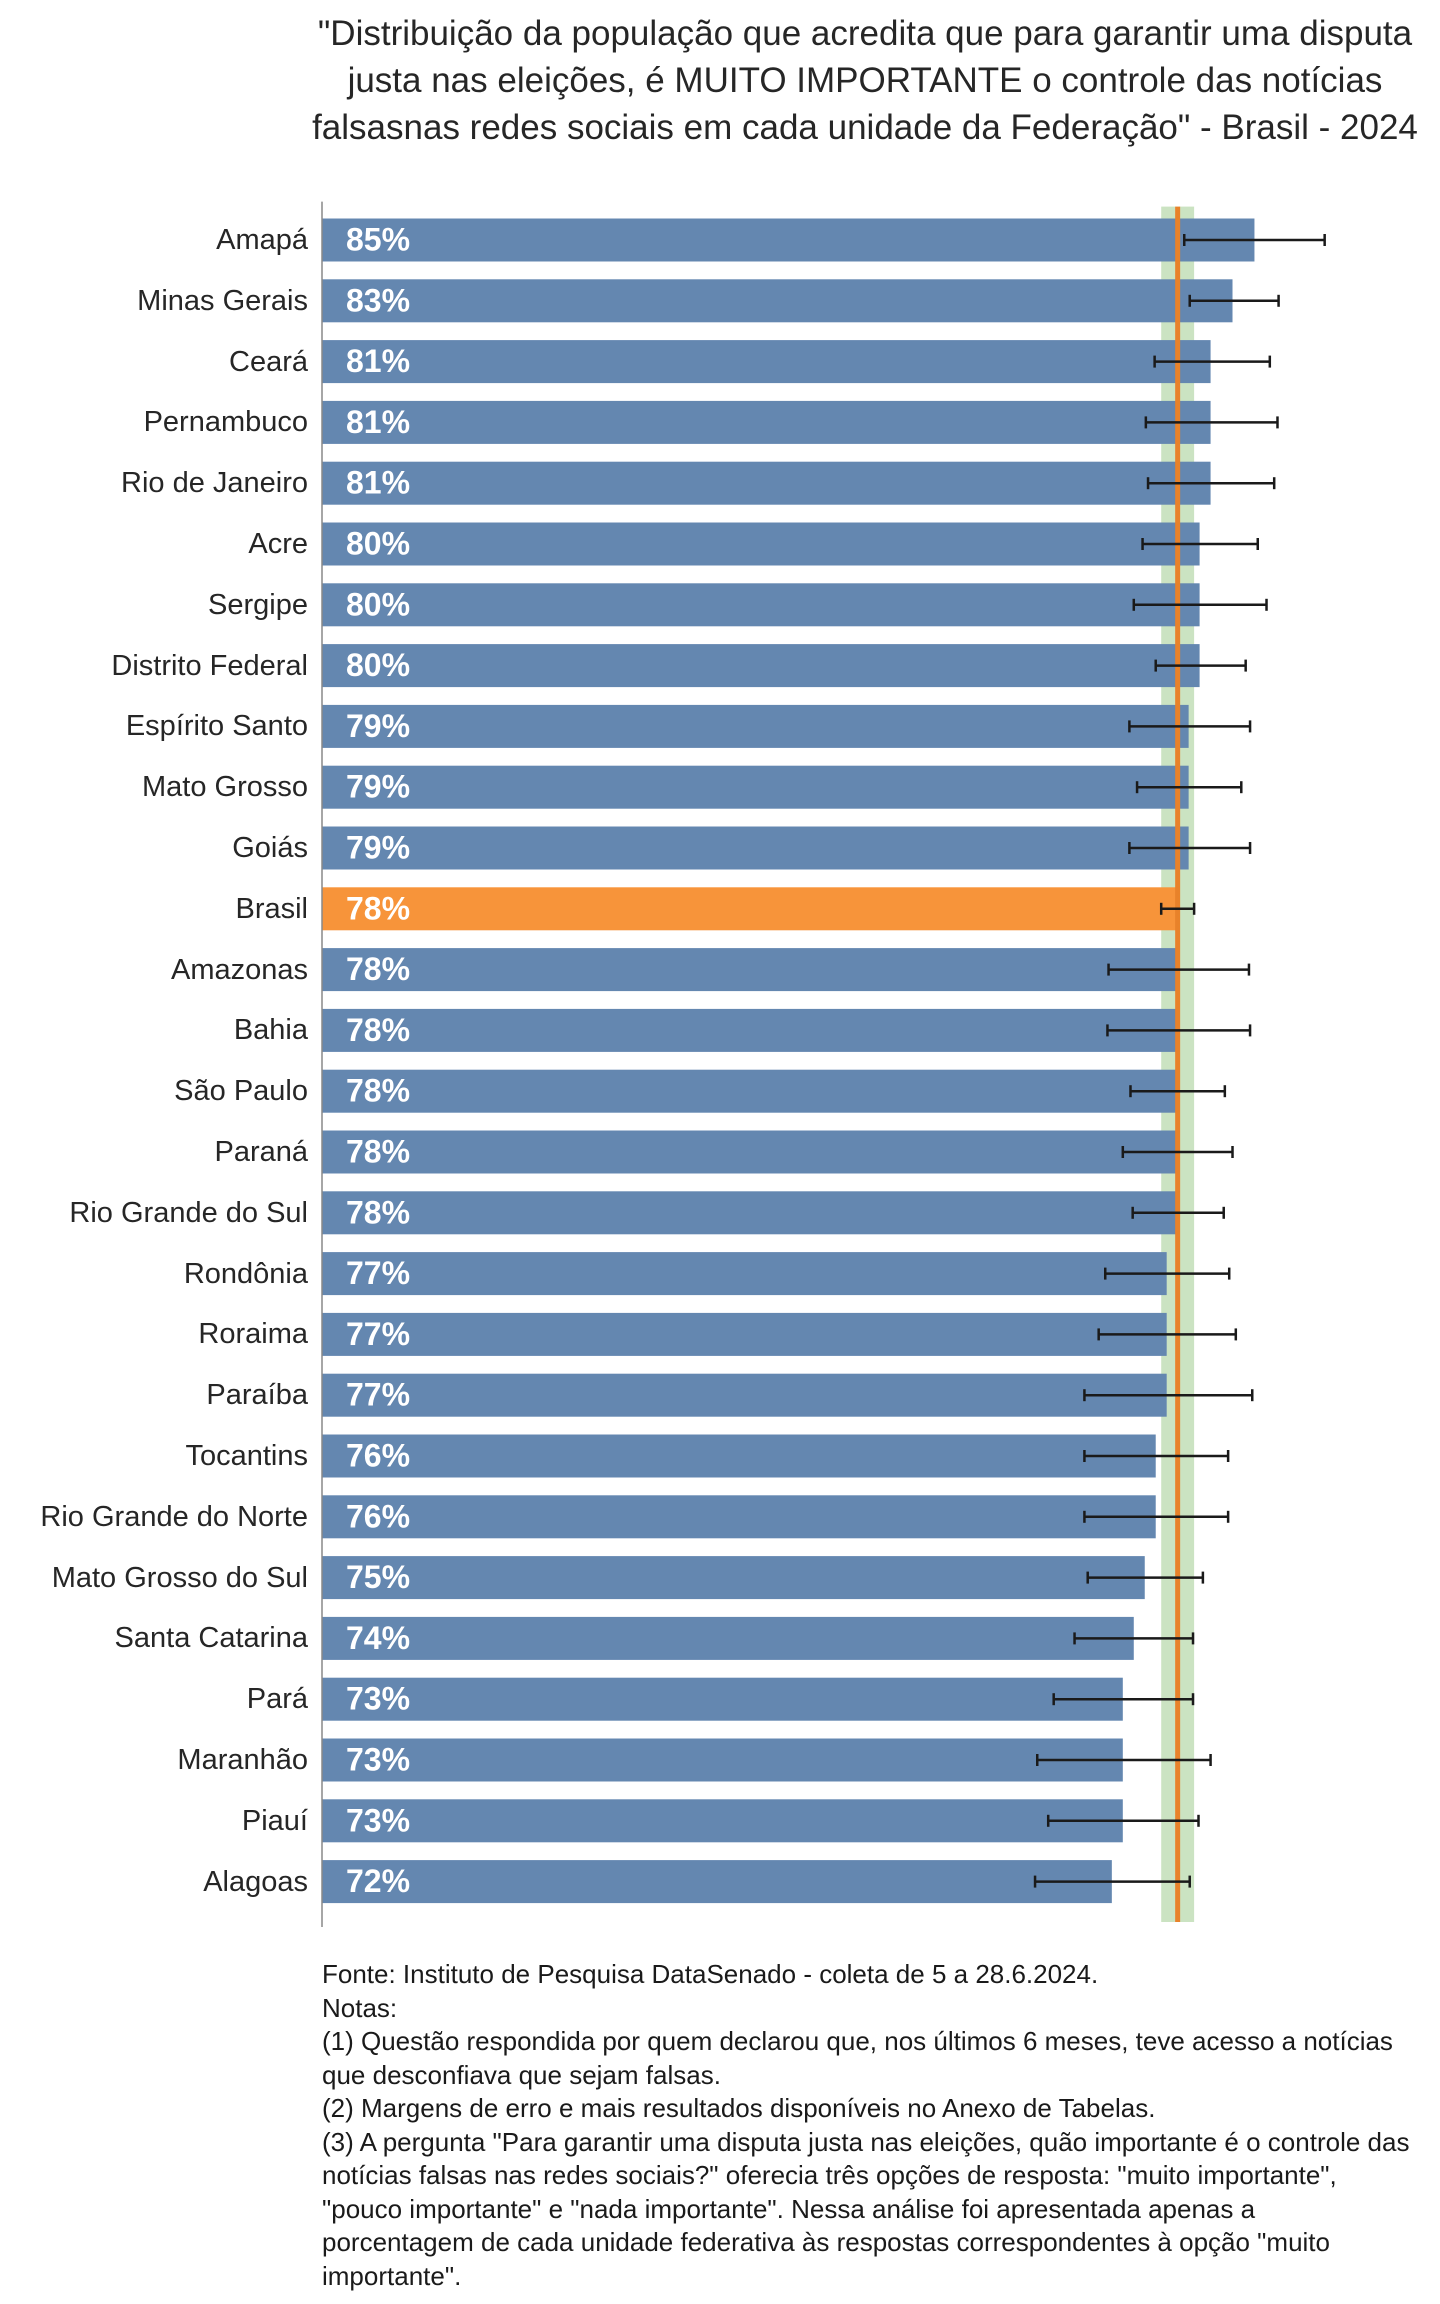  I want to click on category-label: Ceará, so click(268, 361).